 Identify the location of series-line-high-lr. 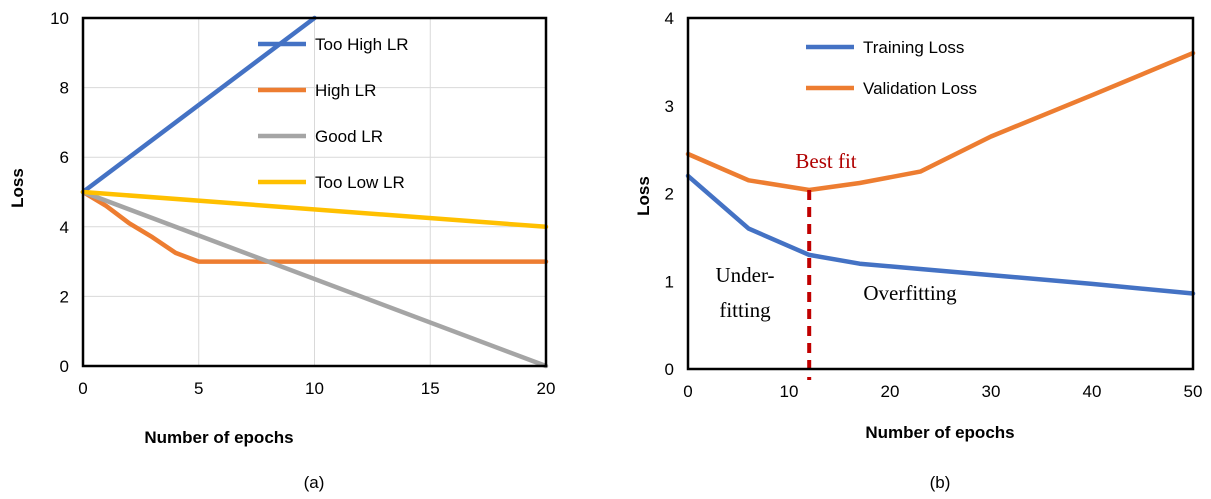
(314, 226).